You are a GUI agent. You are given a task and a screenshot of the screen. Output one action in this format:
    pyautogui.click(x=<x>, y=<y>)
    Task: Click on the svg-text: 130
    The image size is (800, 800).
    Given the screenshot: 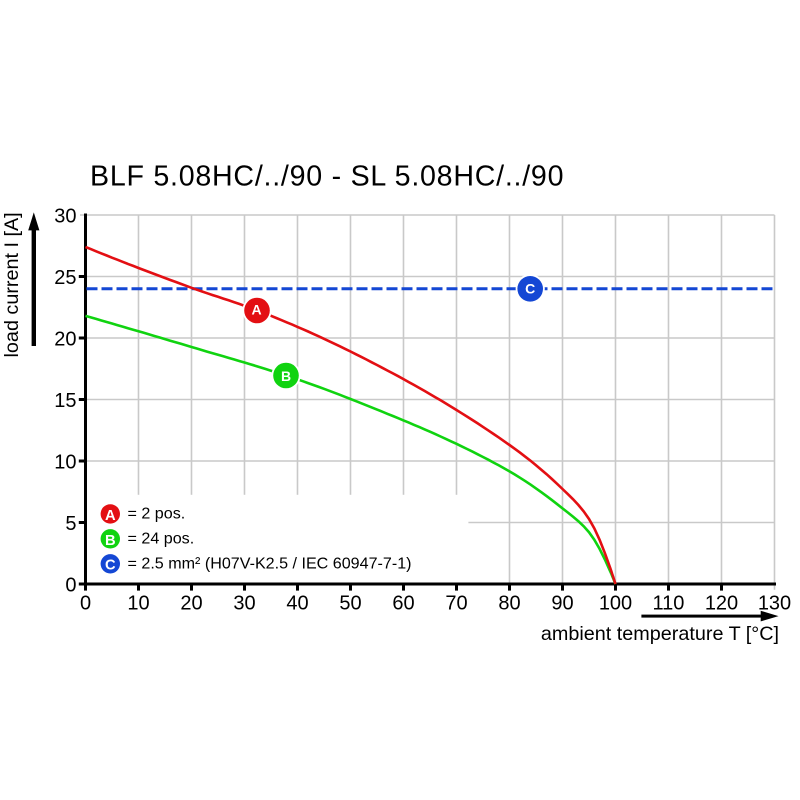 What is the action you would take?
    pyautogui.click(x=774, y=603)
    